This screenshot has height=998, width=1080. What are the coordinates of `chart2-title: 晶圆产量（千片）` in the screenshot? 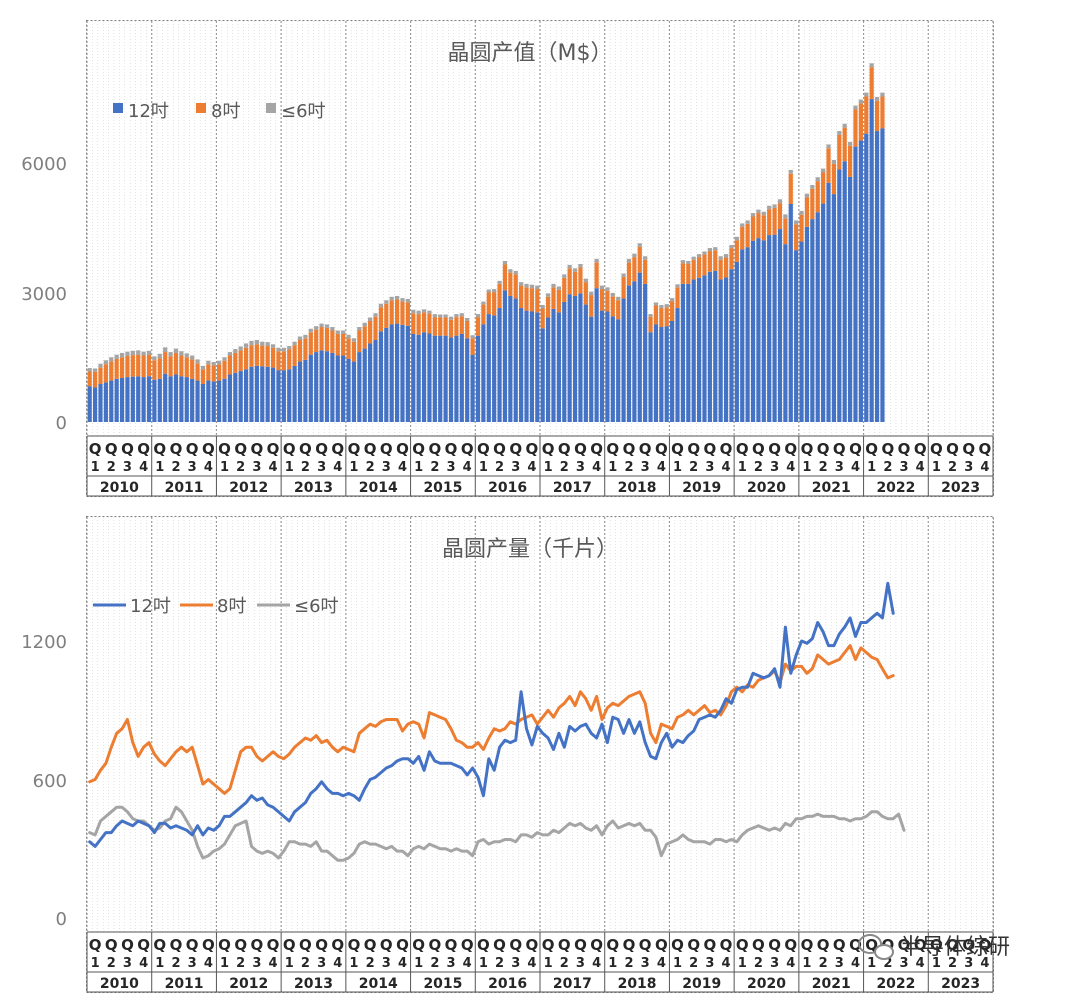 It's located at (530, 549).